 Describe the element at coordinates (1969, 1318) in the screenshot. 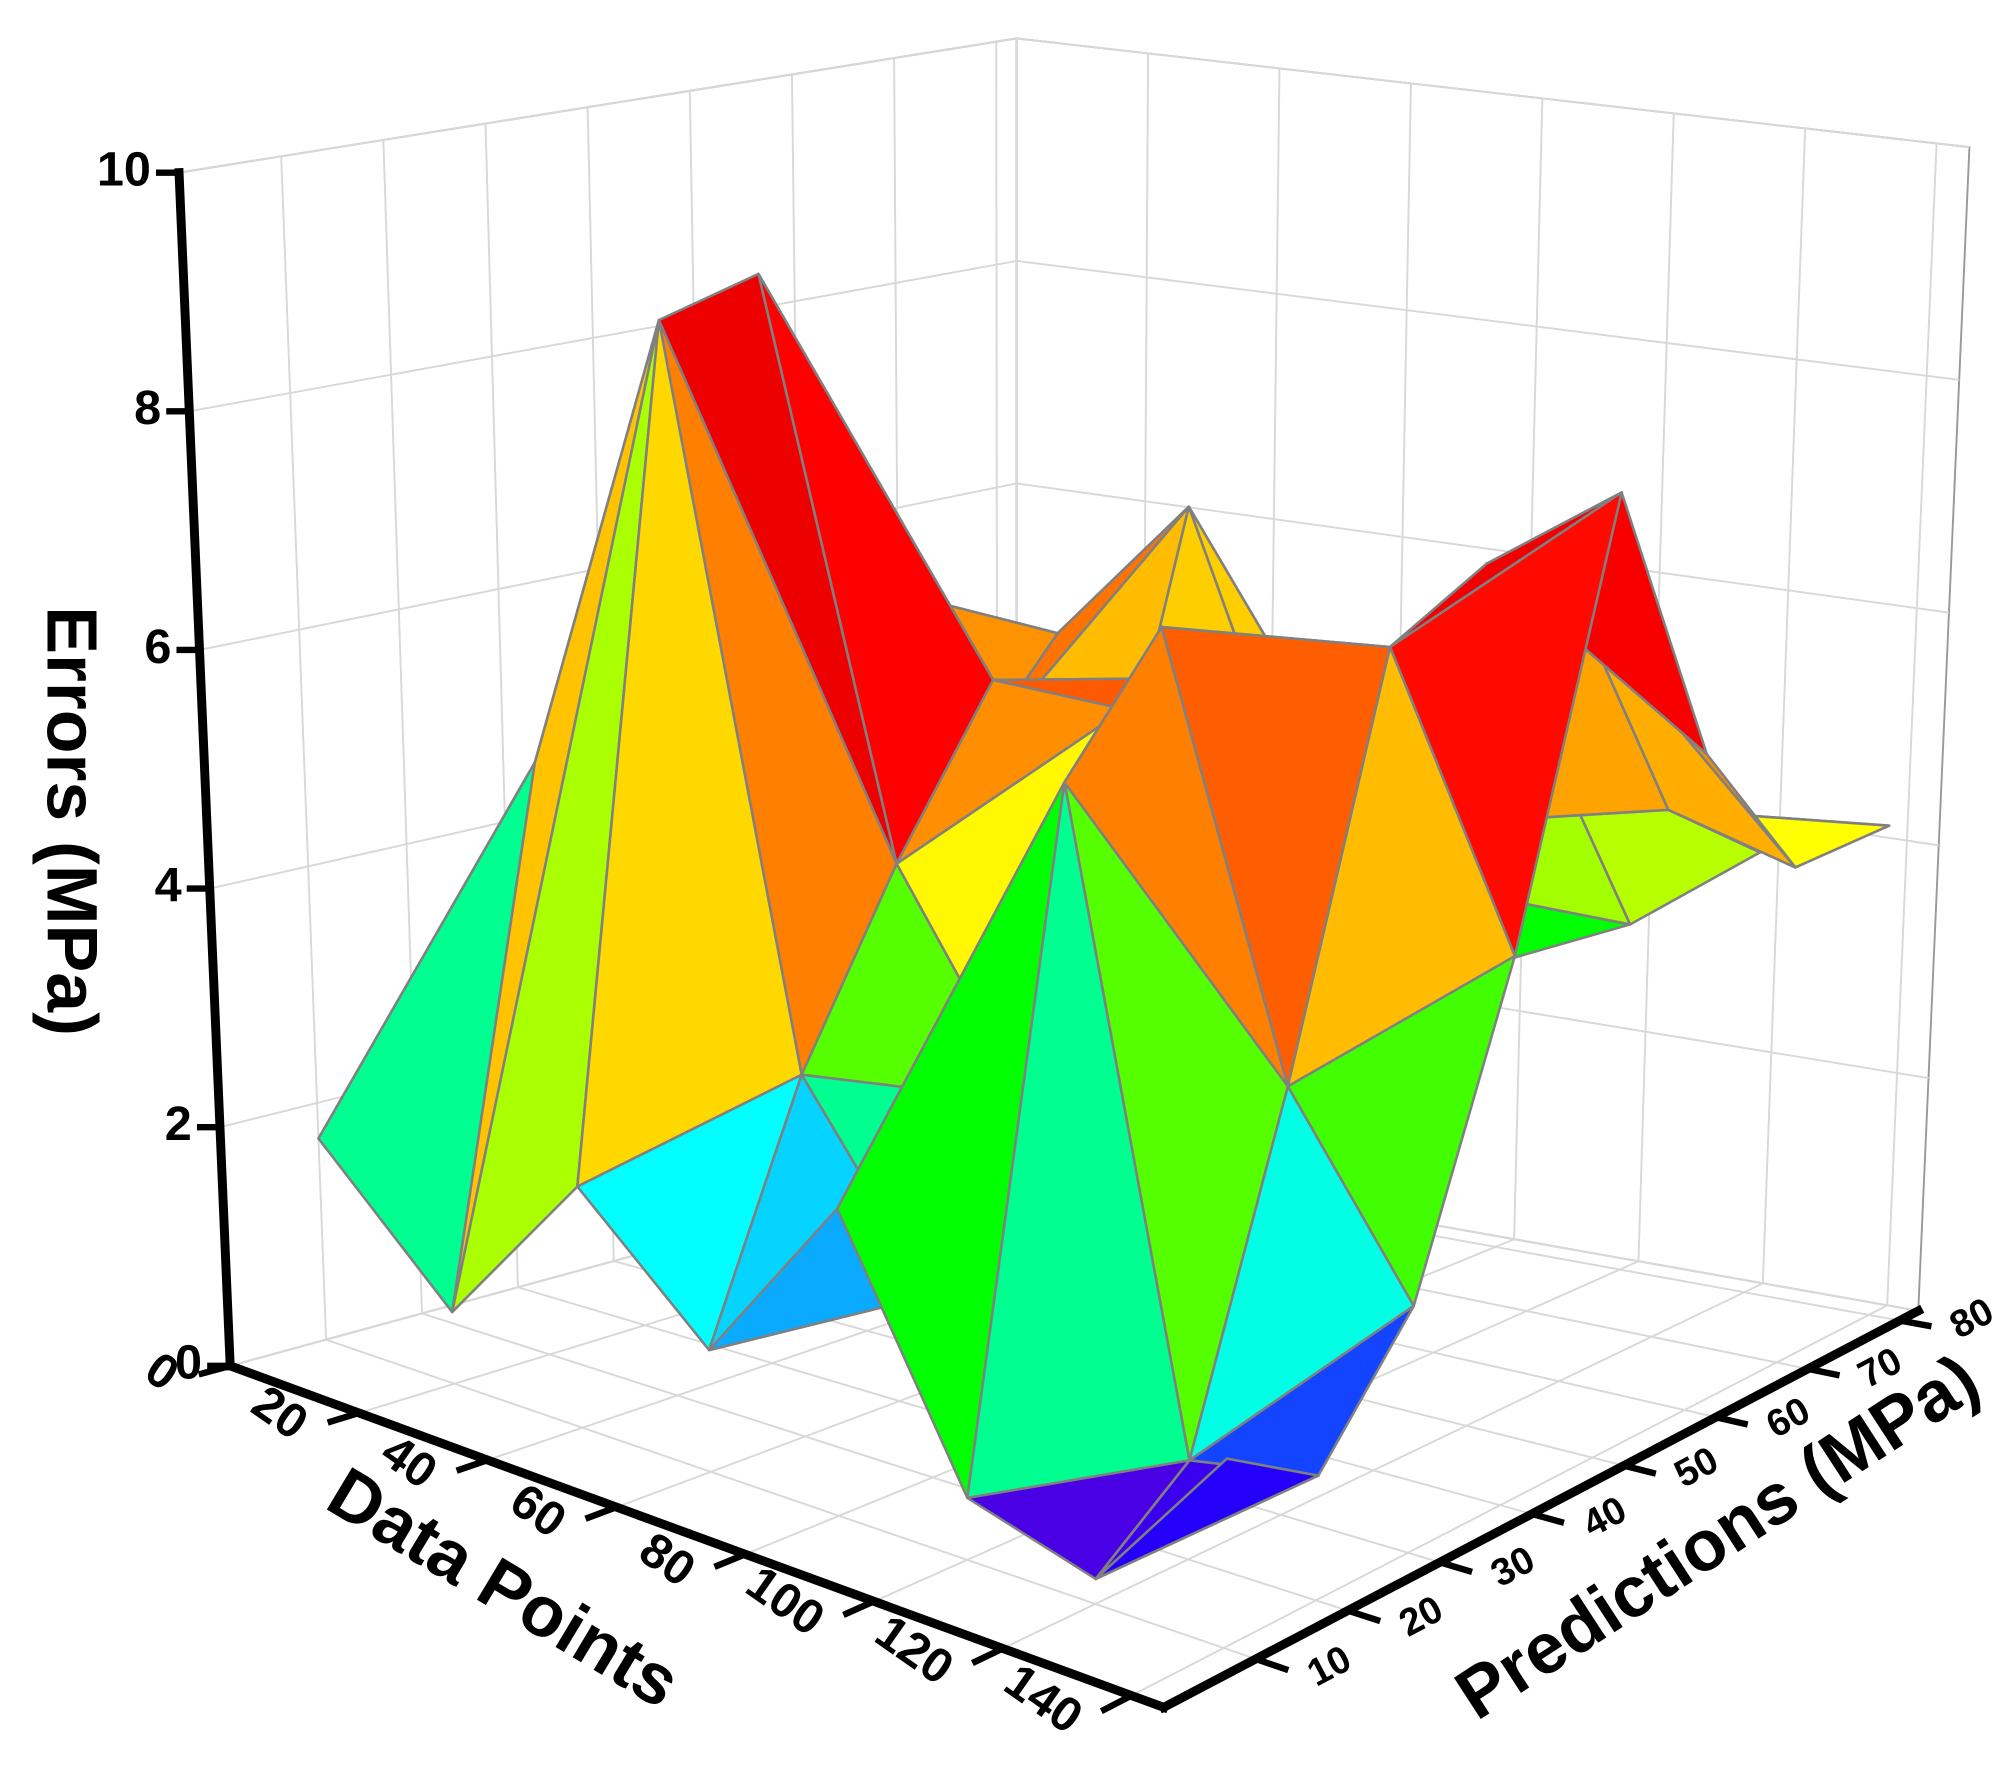

I see `y-tick-label: 80` at that location.